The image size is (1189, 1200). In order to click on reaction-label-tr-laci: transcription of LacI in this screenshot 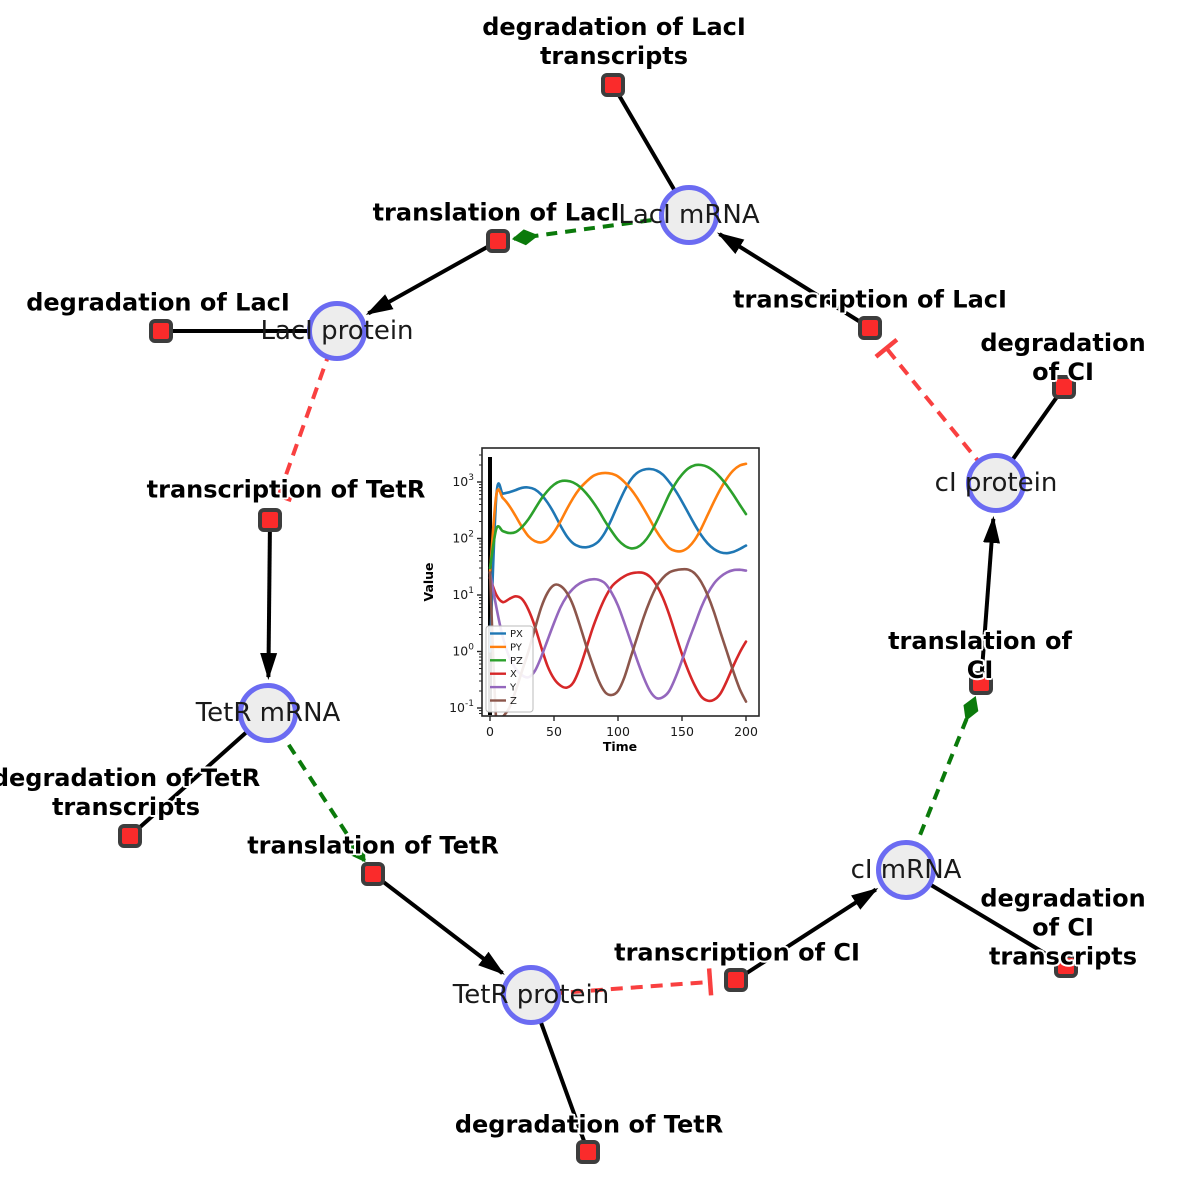, I will do `click(870, 299)`.